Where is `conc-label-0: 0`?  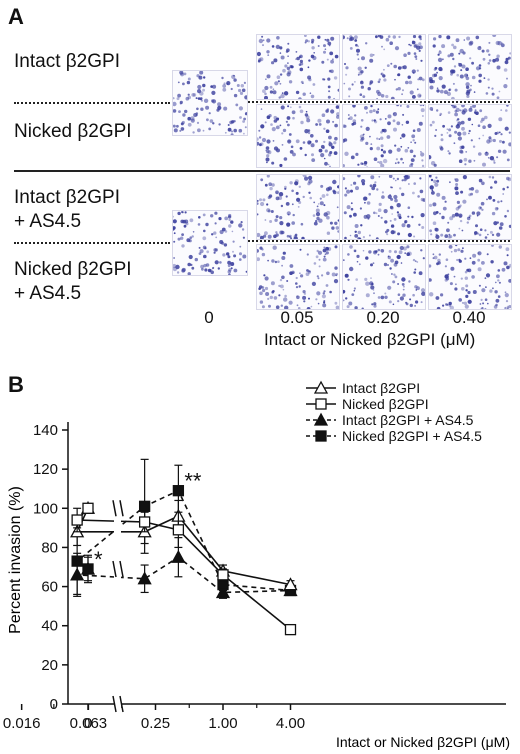 conc-label-0: 0 is located at coordinates (209, 317).